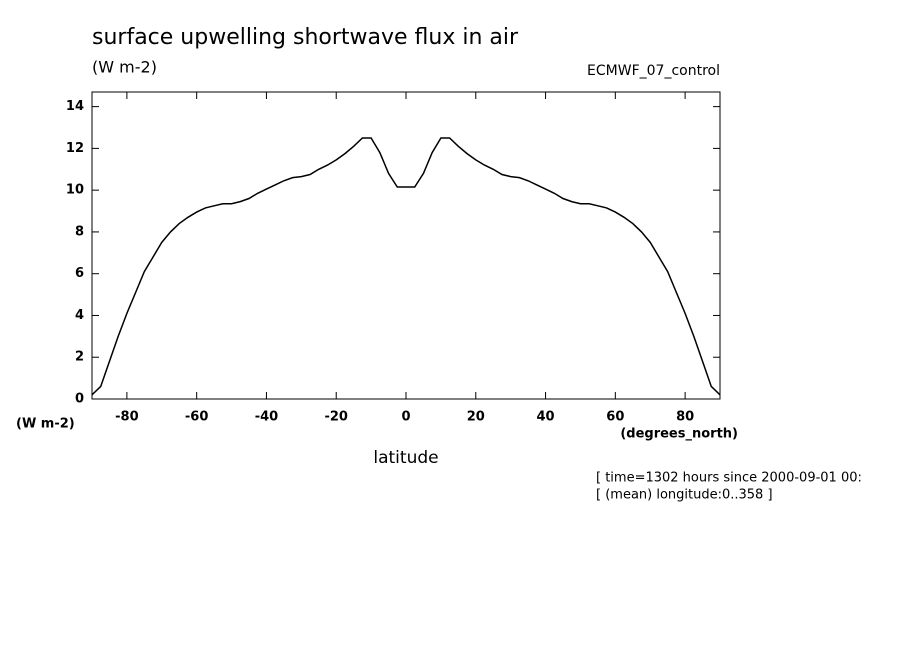 The image size is (904, 654). What do you see at coordinates (405, 417) in the screenshot?
I see `x-tick-label: 0` at bounding box center [405, 417].